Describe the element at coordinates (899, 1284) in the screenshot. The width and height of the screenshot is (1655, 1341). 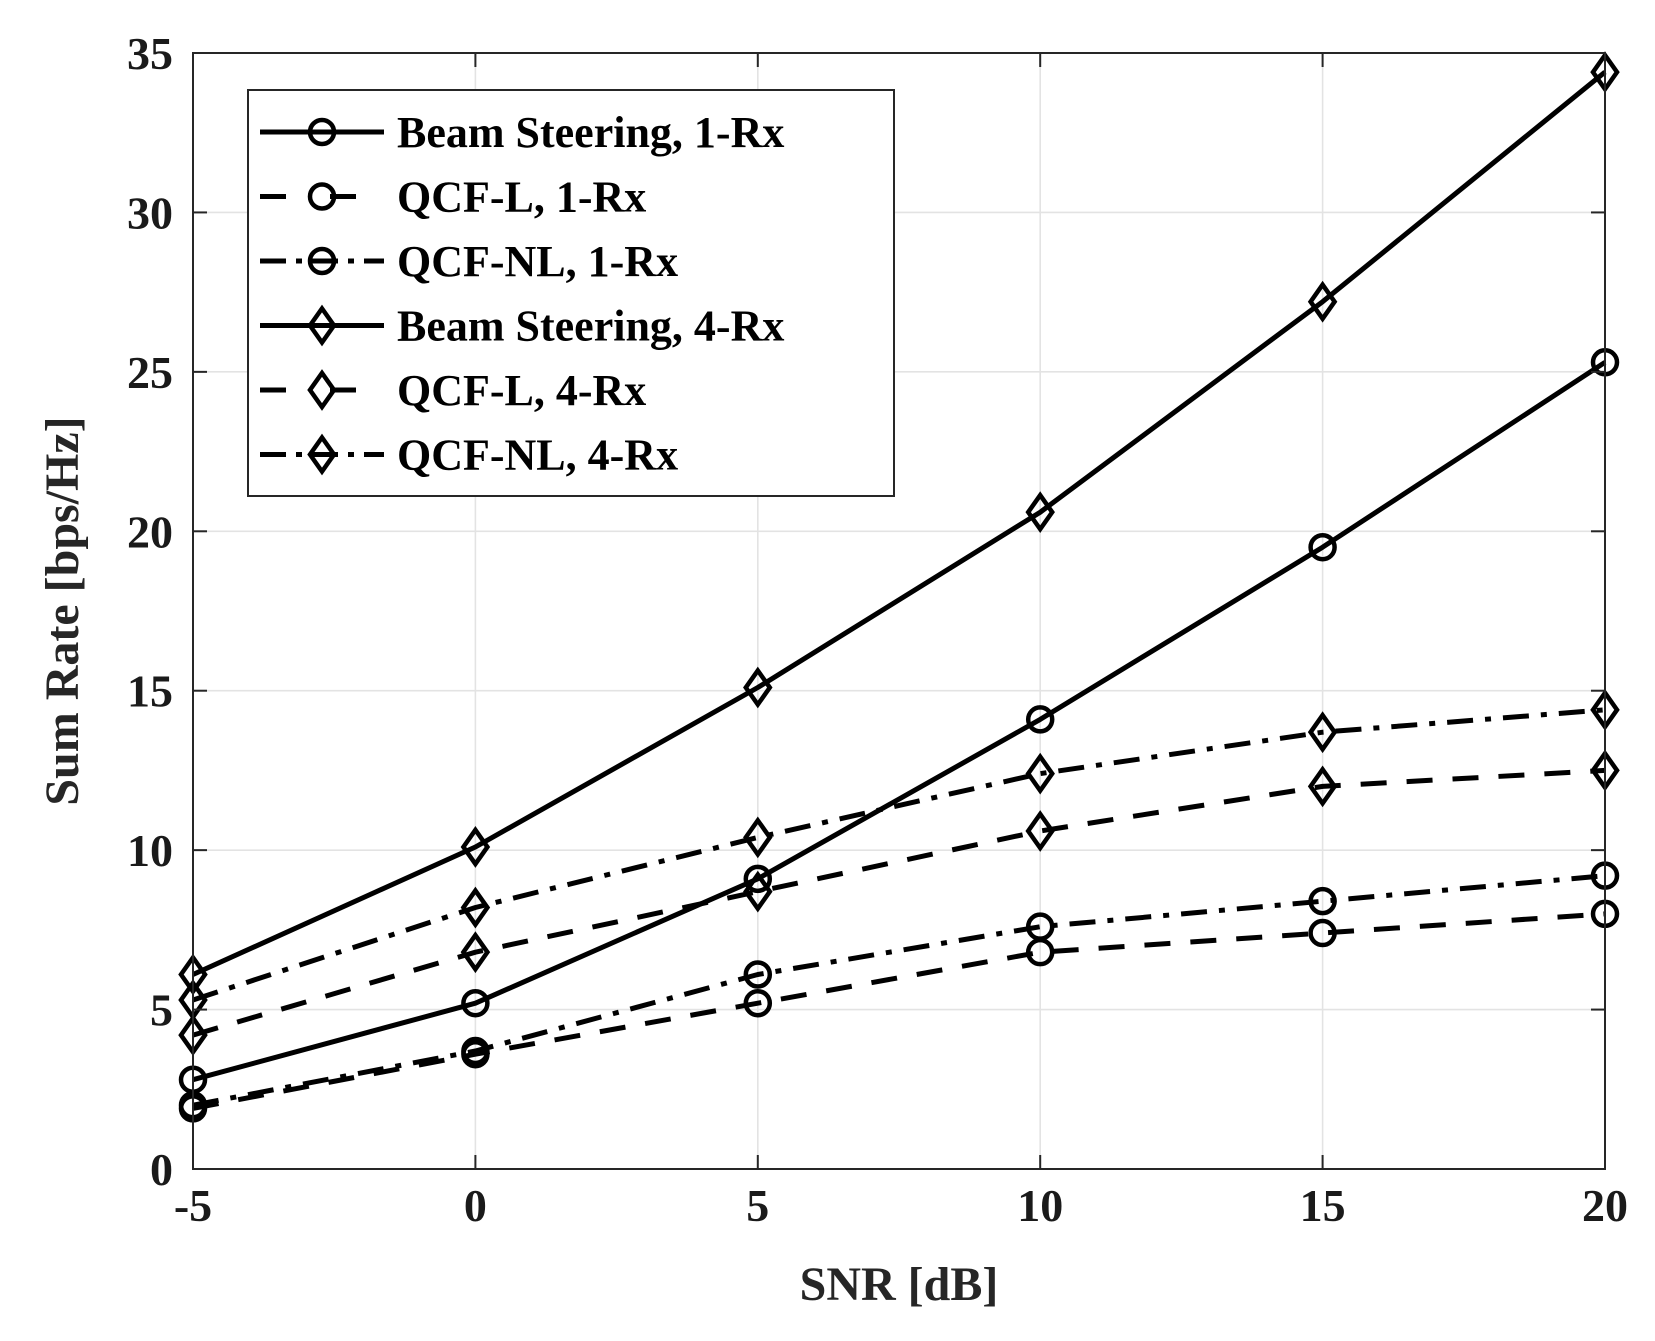
I see `x-axis-label: SNR [dB]` at that location.